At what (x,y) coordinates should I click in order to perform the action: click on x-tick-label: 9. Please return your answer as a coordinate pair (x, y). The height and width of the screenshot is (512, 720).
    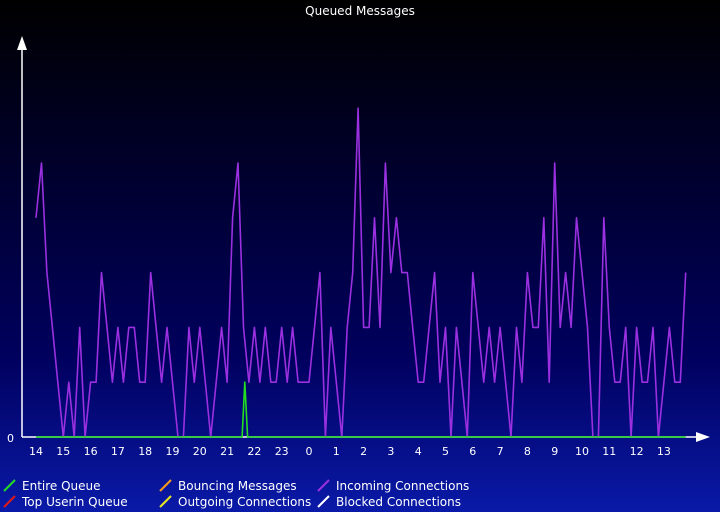
    Looking at the image, I should click on (554, 451).